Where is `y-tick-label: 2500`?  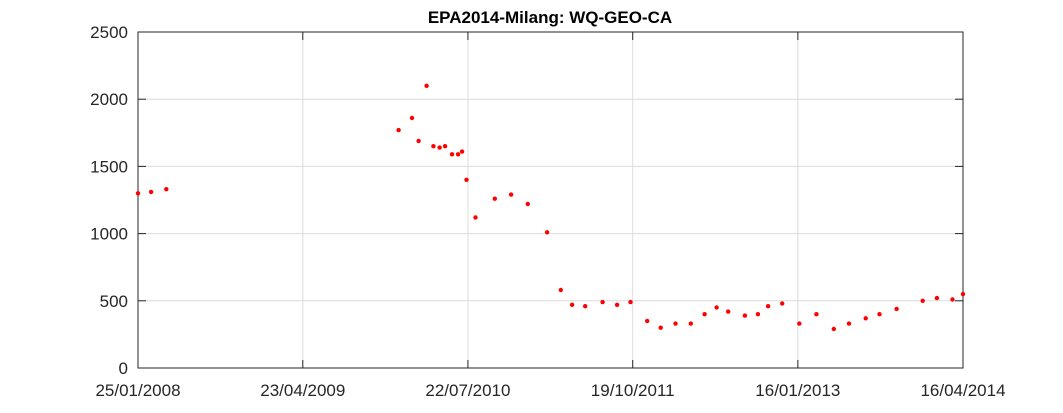
y-tick-label: 2500 is located at coordinates (109, 32).